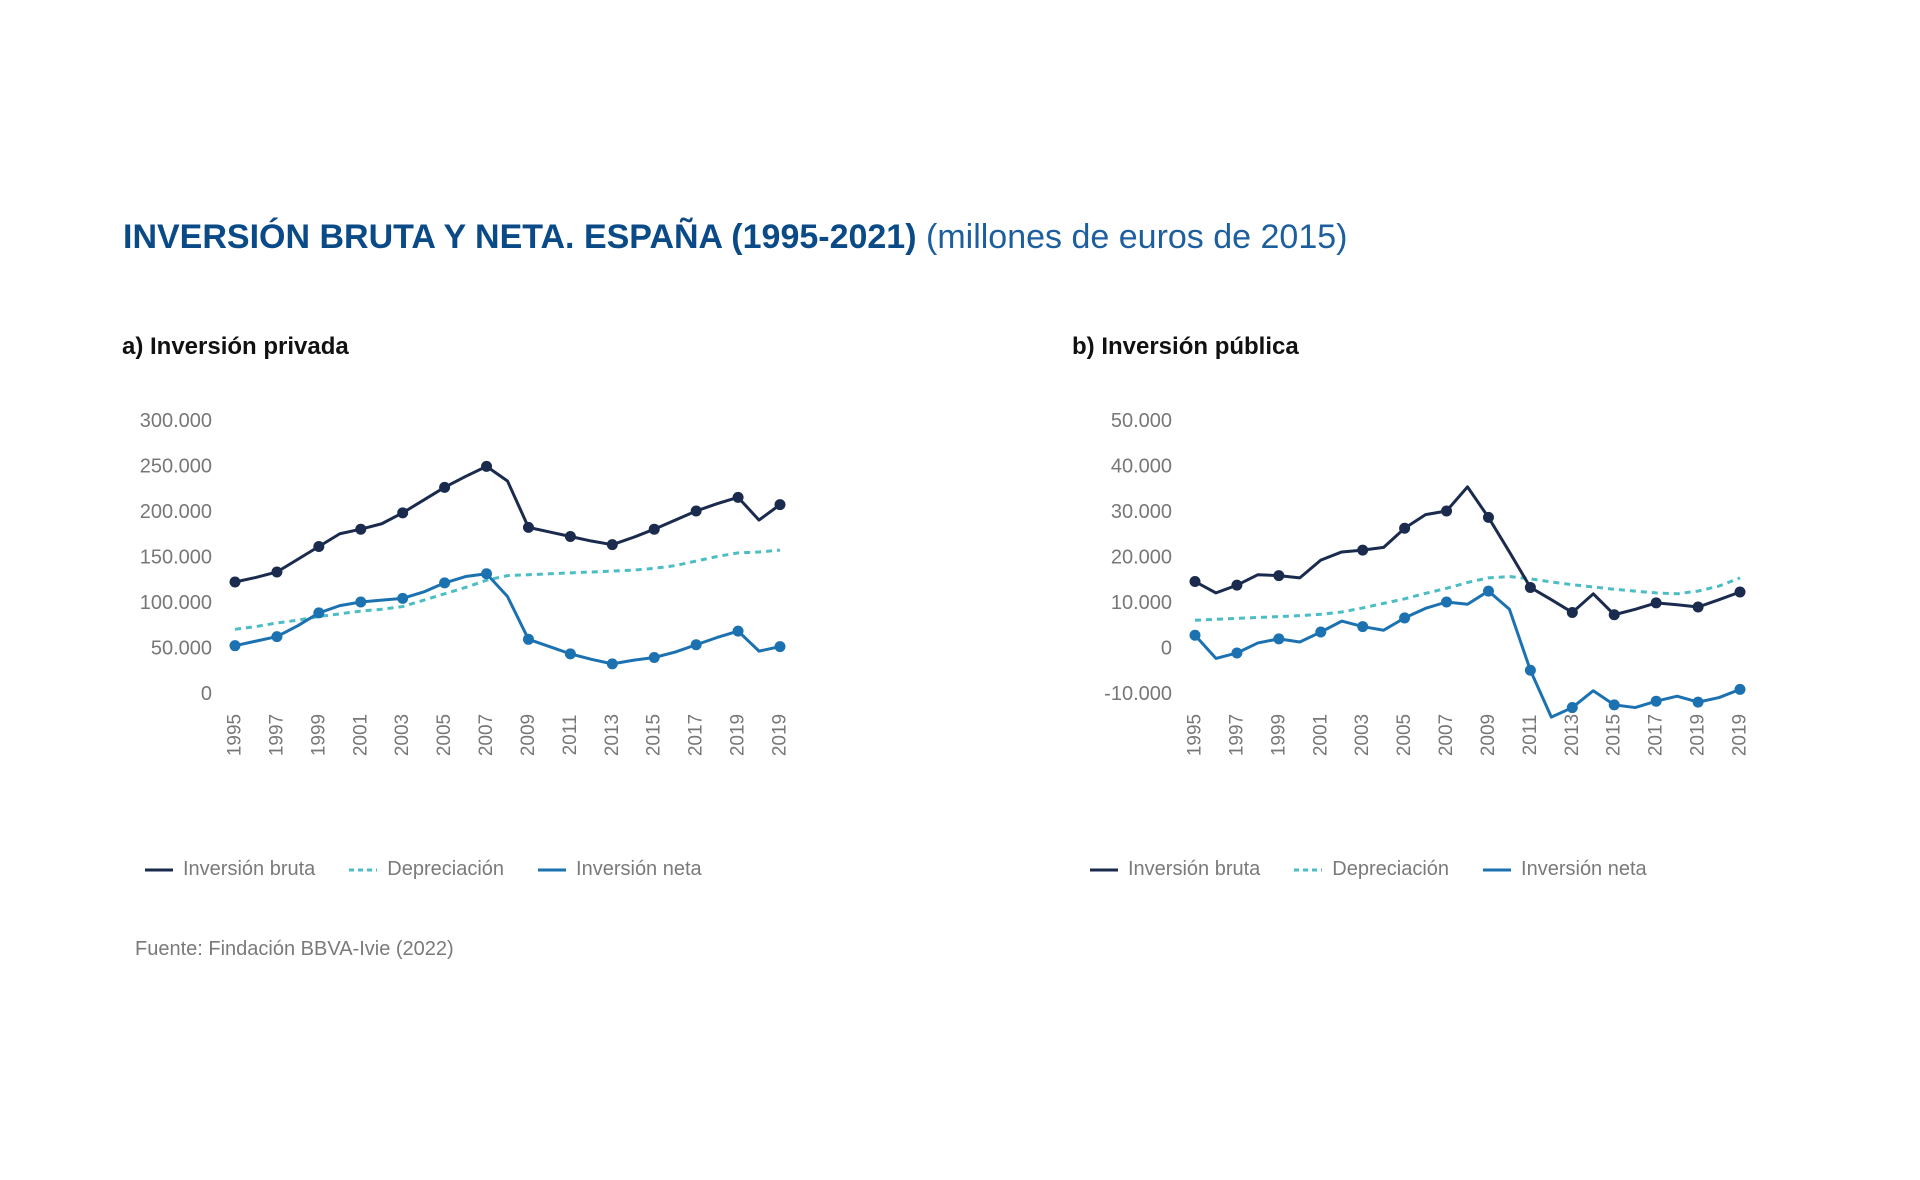 The image size is (1920, 1180). What do you see at coordinates (570, 735) in the screenshot?
I see `chart-a-x-tick-label: 2011` at bounding box center [570, 735].